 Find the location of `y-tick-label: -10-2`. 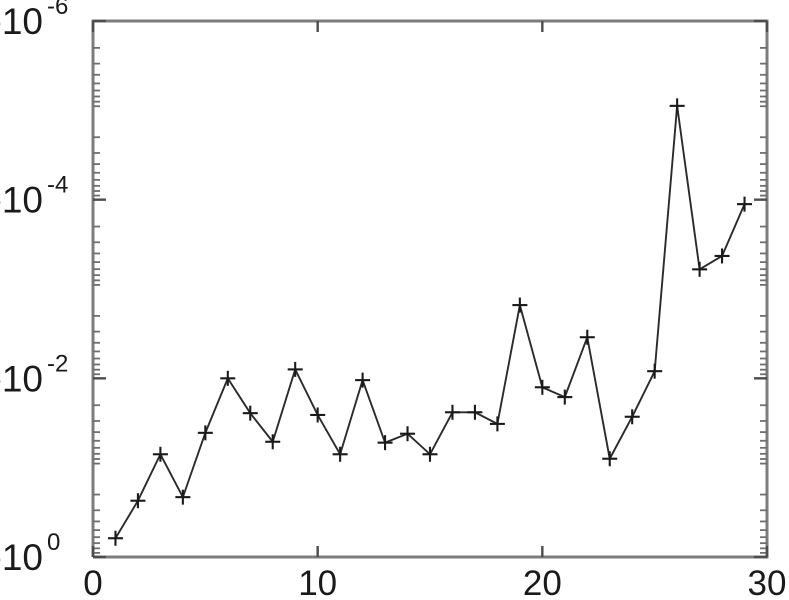

y-tick-label: -10-2 is located at coordinates (34, 374).